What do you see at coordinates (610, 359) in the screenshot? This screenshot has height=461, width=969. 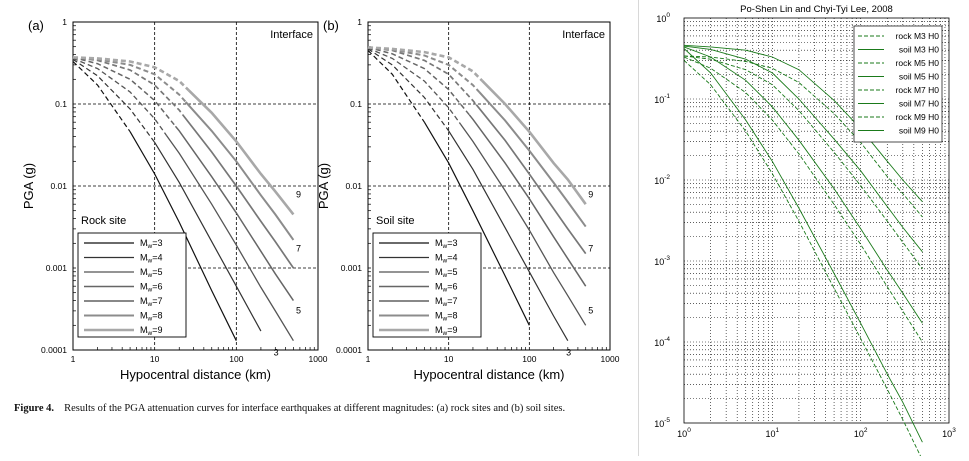 I see `panel-b-x-tick-label: 1000` at bounding box center [610, 359].